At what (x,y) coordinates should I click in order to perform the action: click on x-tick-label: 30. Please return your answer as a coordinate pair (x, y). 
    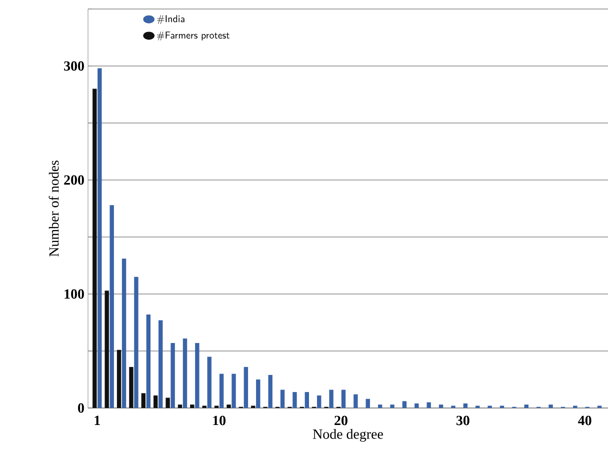
    Looking at the image, I should click on (463, 421).